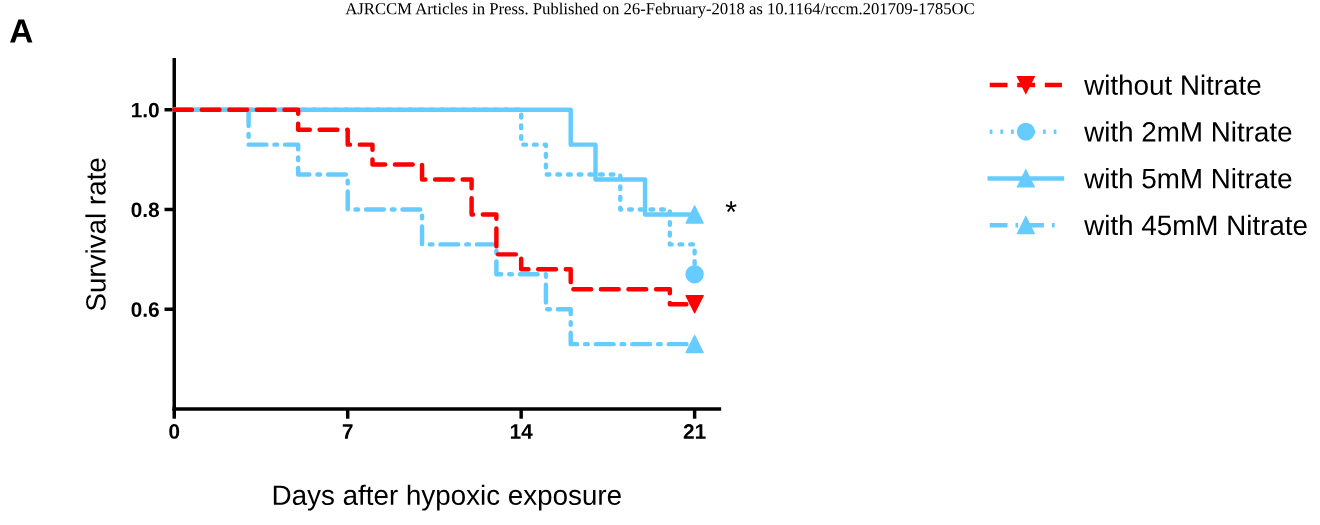 This screenshot has height=525, width=1320. I want to click on y-tick-label: 0.6, so click(145, 309).